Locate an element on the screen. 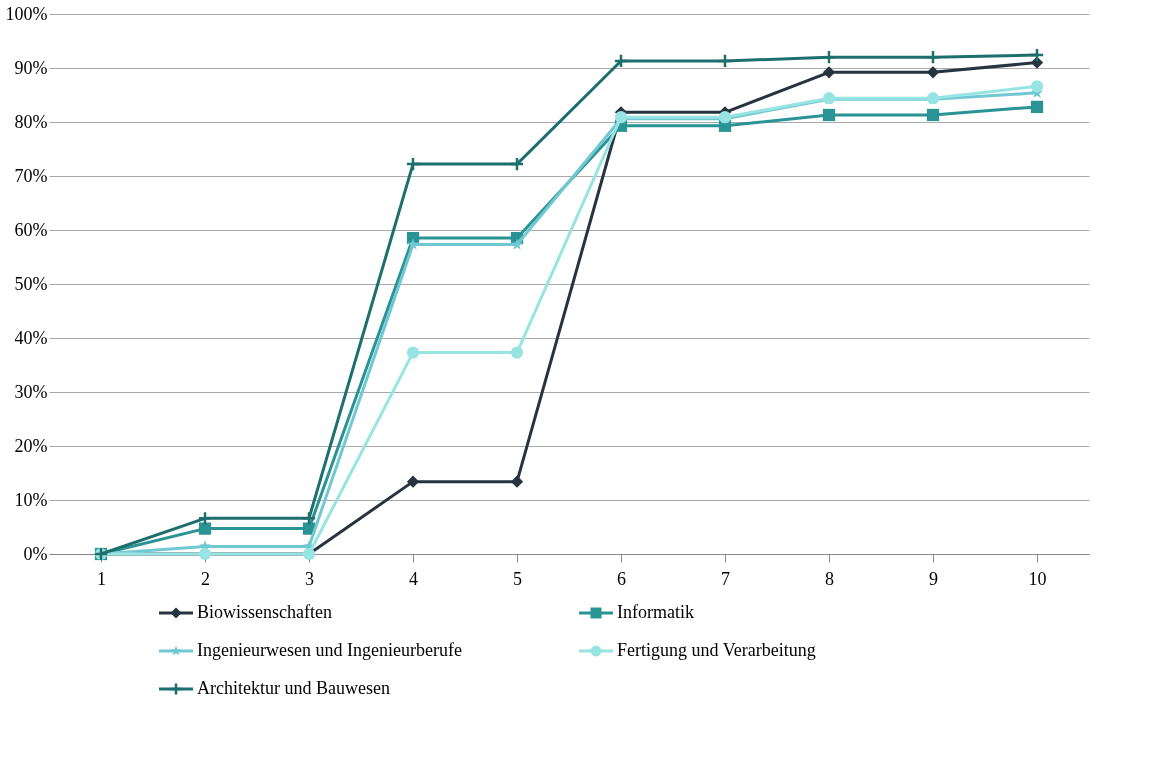  legend-label: Biowissenschaften is located at coordinates (264, 612).